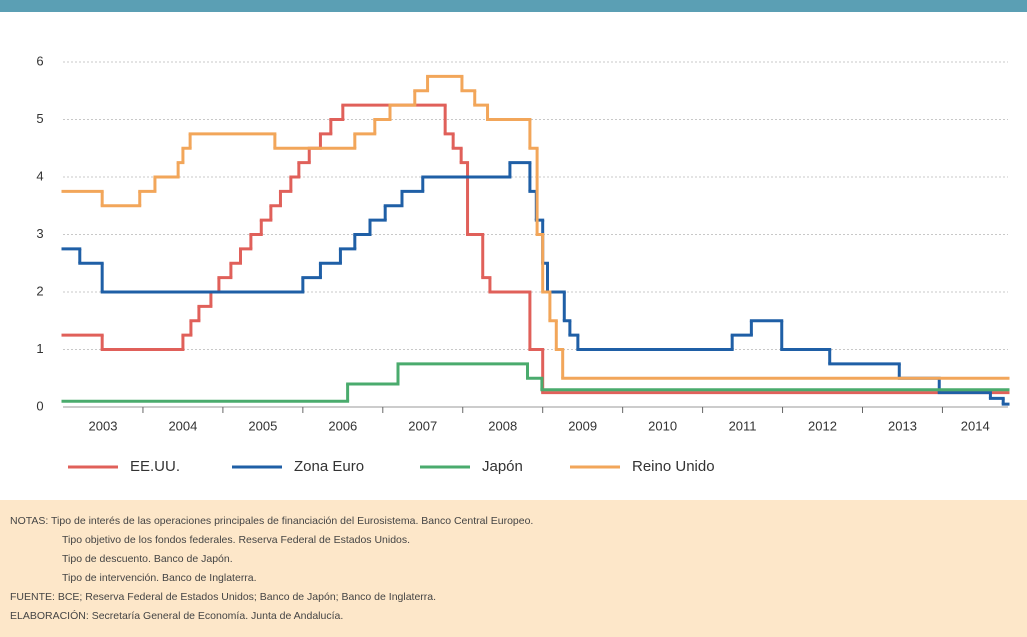 The image size is (1027, 637). Describe the element at coordinates (502, 466) in the screenshot. I see `legend-label: Japón` at that location.